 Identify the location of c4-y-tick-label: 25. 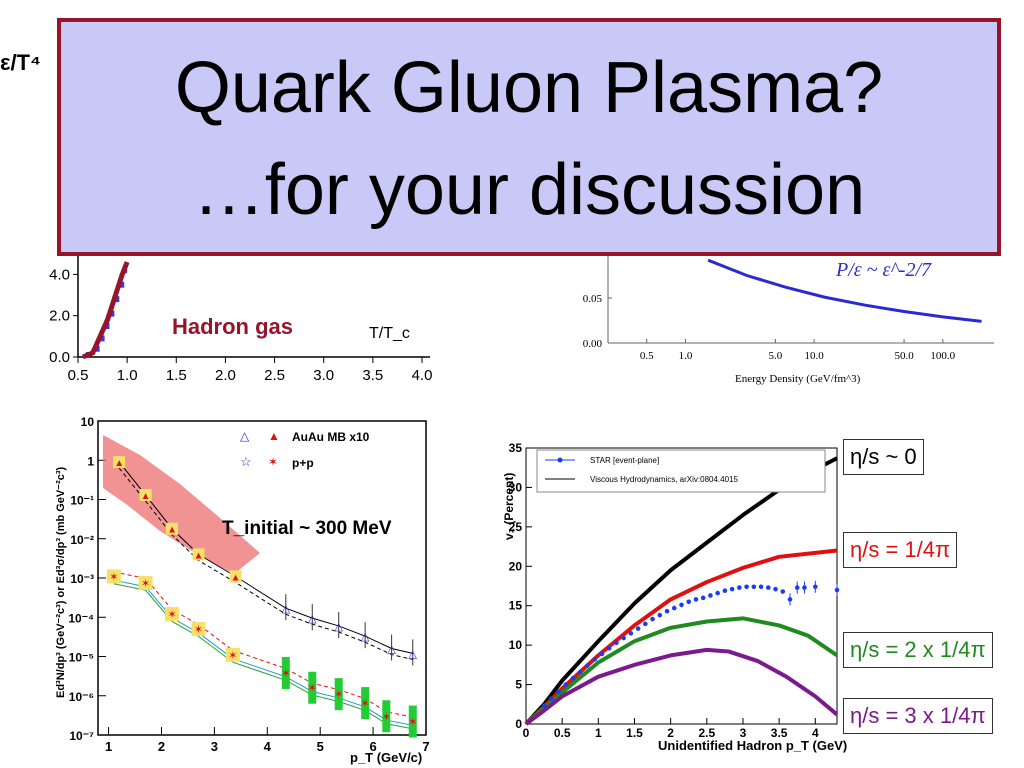
(516, 527).